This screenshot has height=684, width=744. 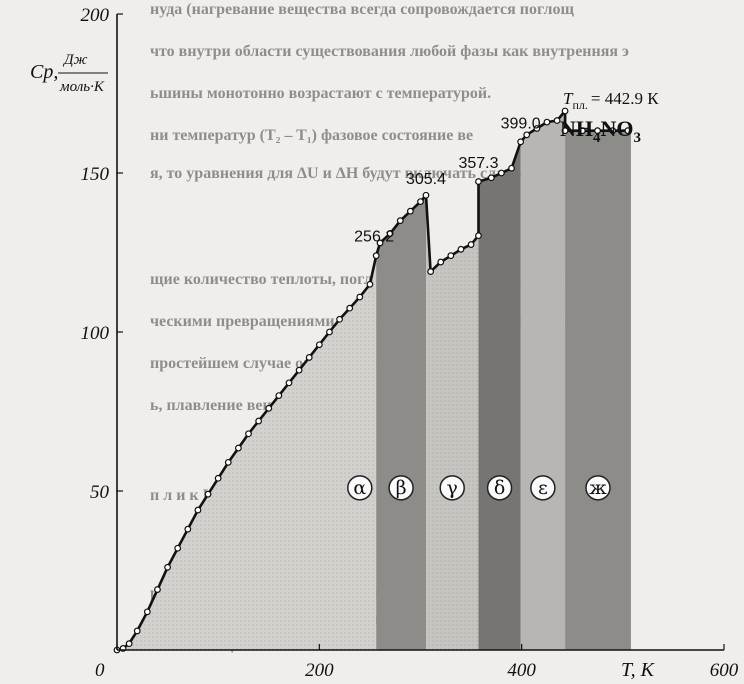 I want to click on y-tick-label: 100, so click(x=95, y=333).